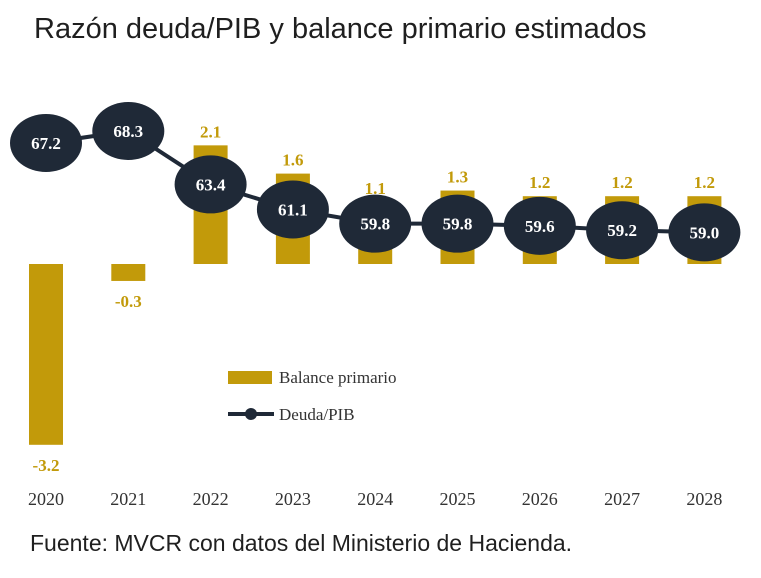  Describe the element at coordinates (458, 499) in the screenshot. I see `x-tick-label-2025: 2025` at that location.